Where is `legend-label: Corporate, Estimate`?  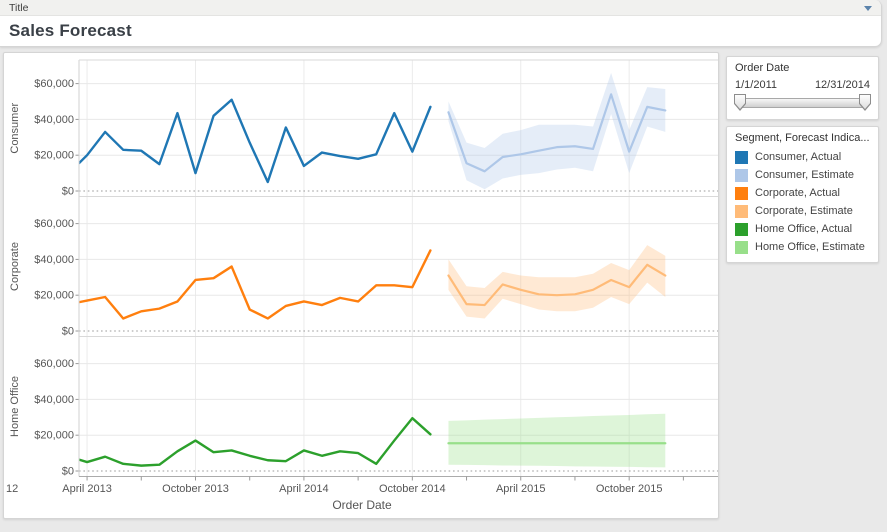
legend-label: Corporate, Estimate is located at coordinates (804, 211).